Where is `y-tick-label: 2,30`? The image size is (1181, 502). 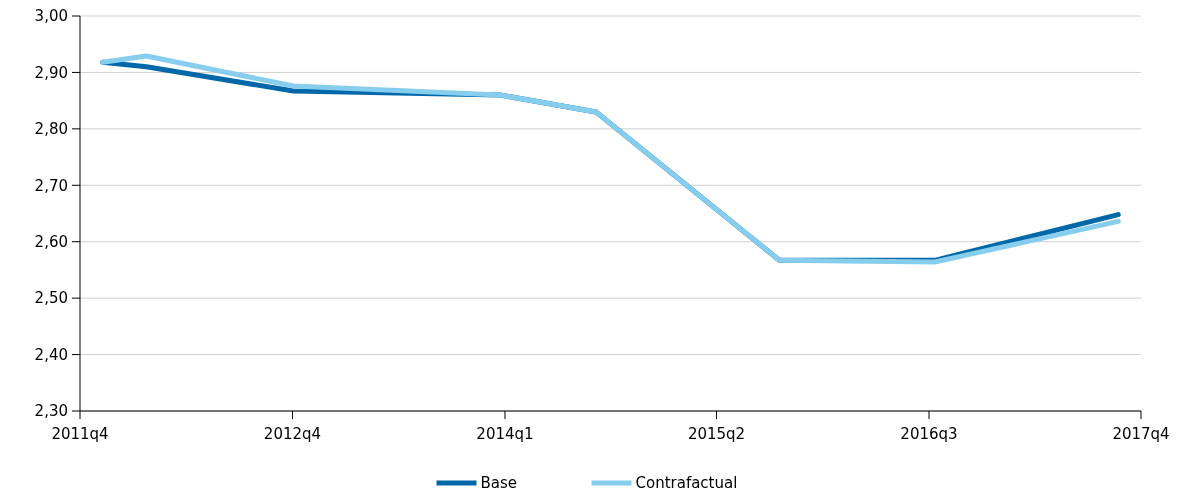
y-tick-label: 2,30 is located at coordinates (51, 411).